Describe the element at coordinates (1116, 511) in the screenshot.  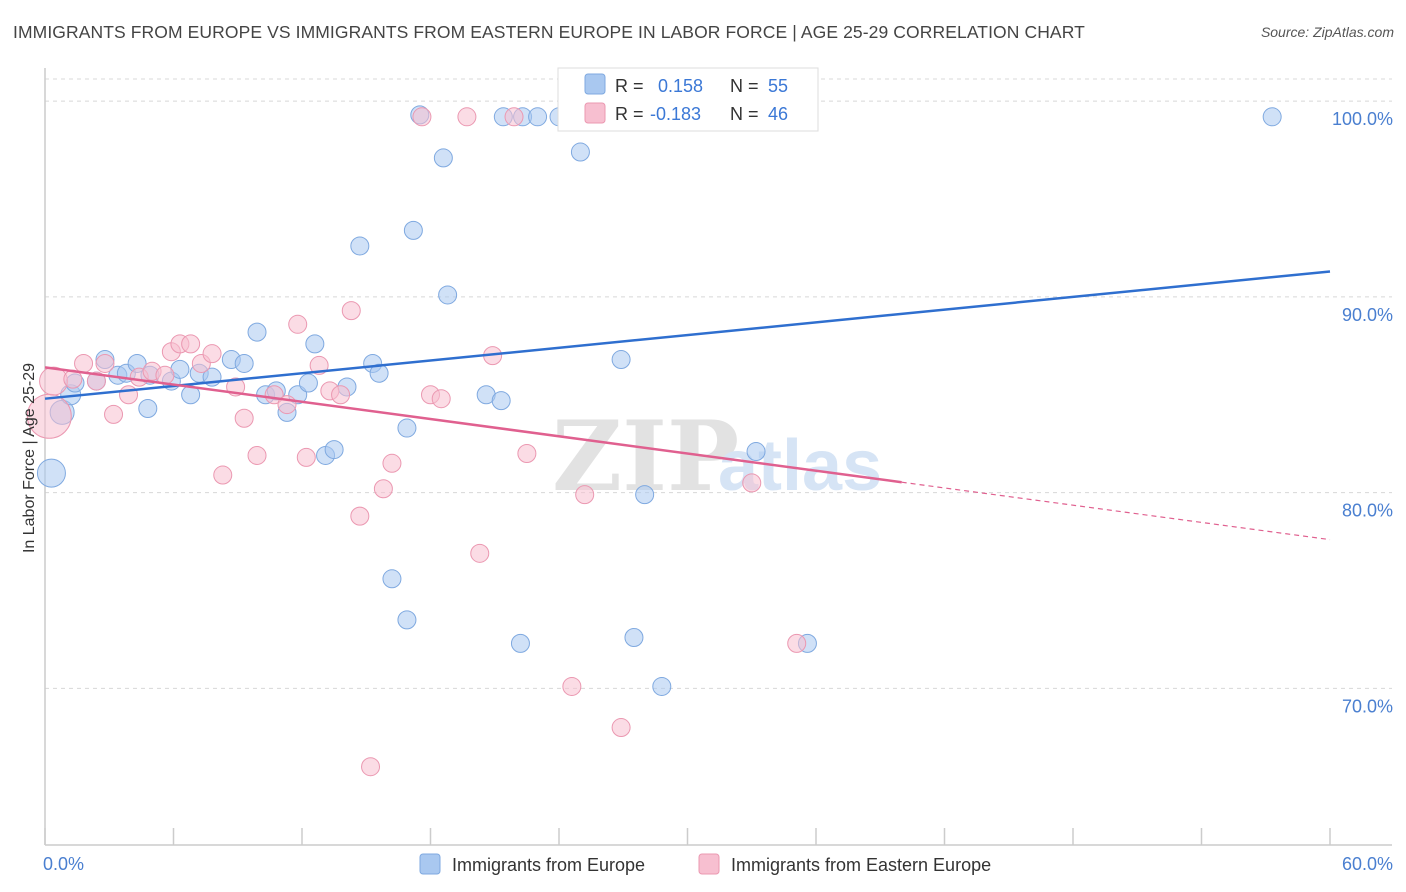
I see `trend-line-eastern-europe-extrapolated` at that location.